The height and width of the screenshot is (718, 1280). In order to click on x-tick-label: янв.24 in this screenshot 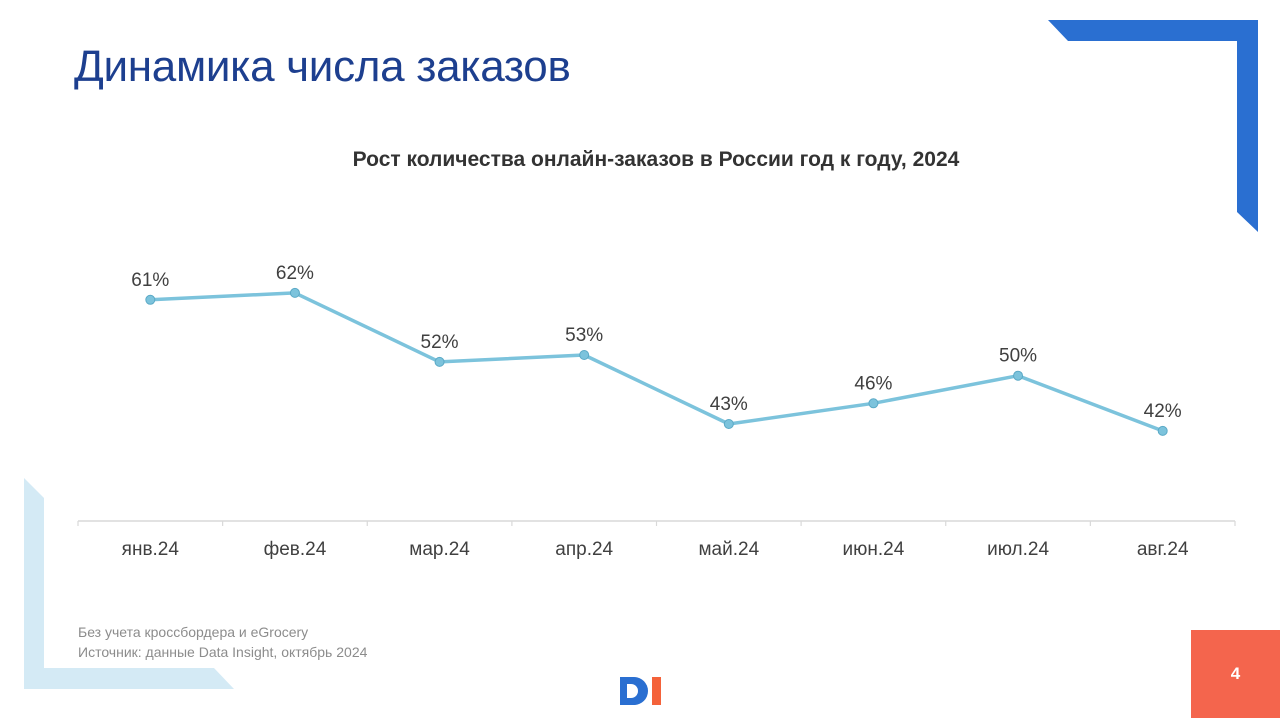, I will do `click(151, 549)`.